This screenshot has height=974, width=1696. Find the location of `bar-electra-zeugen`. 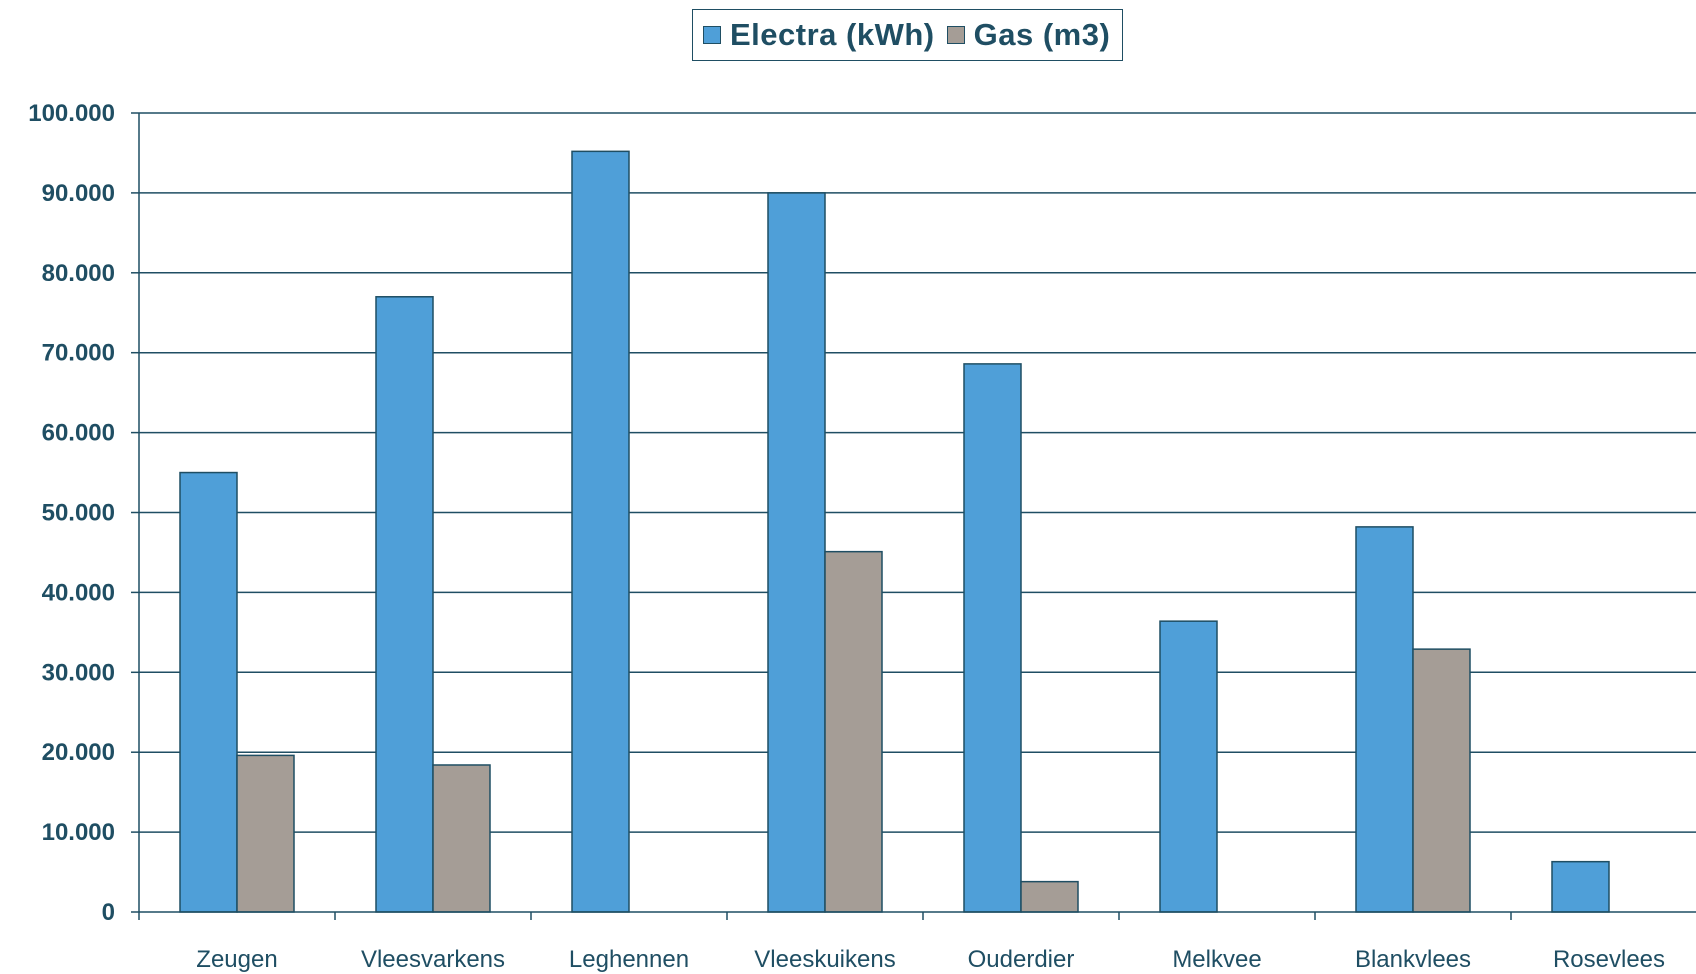

bar-electra-zeugen is located at coordinates (208, 692).